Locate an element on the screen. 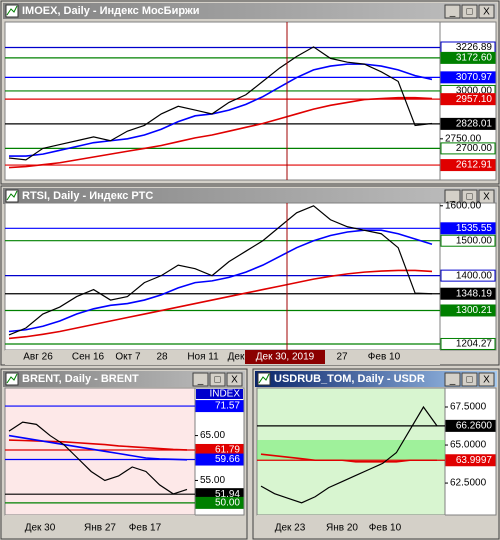 This screenshot has width=500, height=540. y-tick-label: 2750.00 is located at coordinates (463, 138).